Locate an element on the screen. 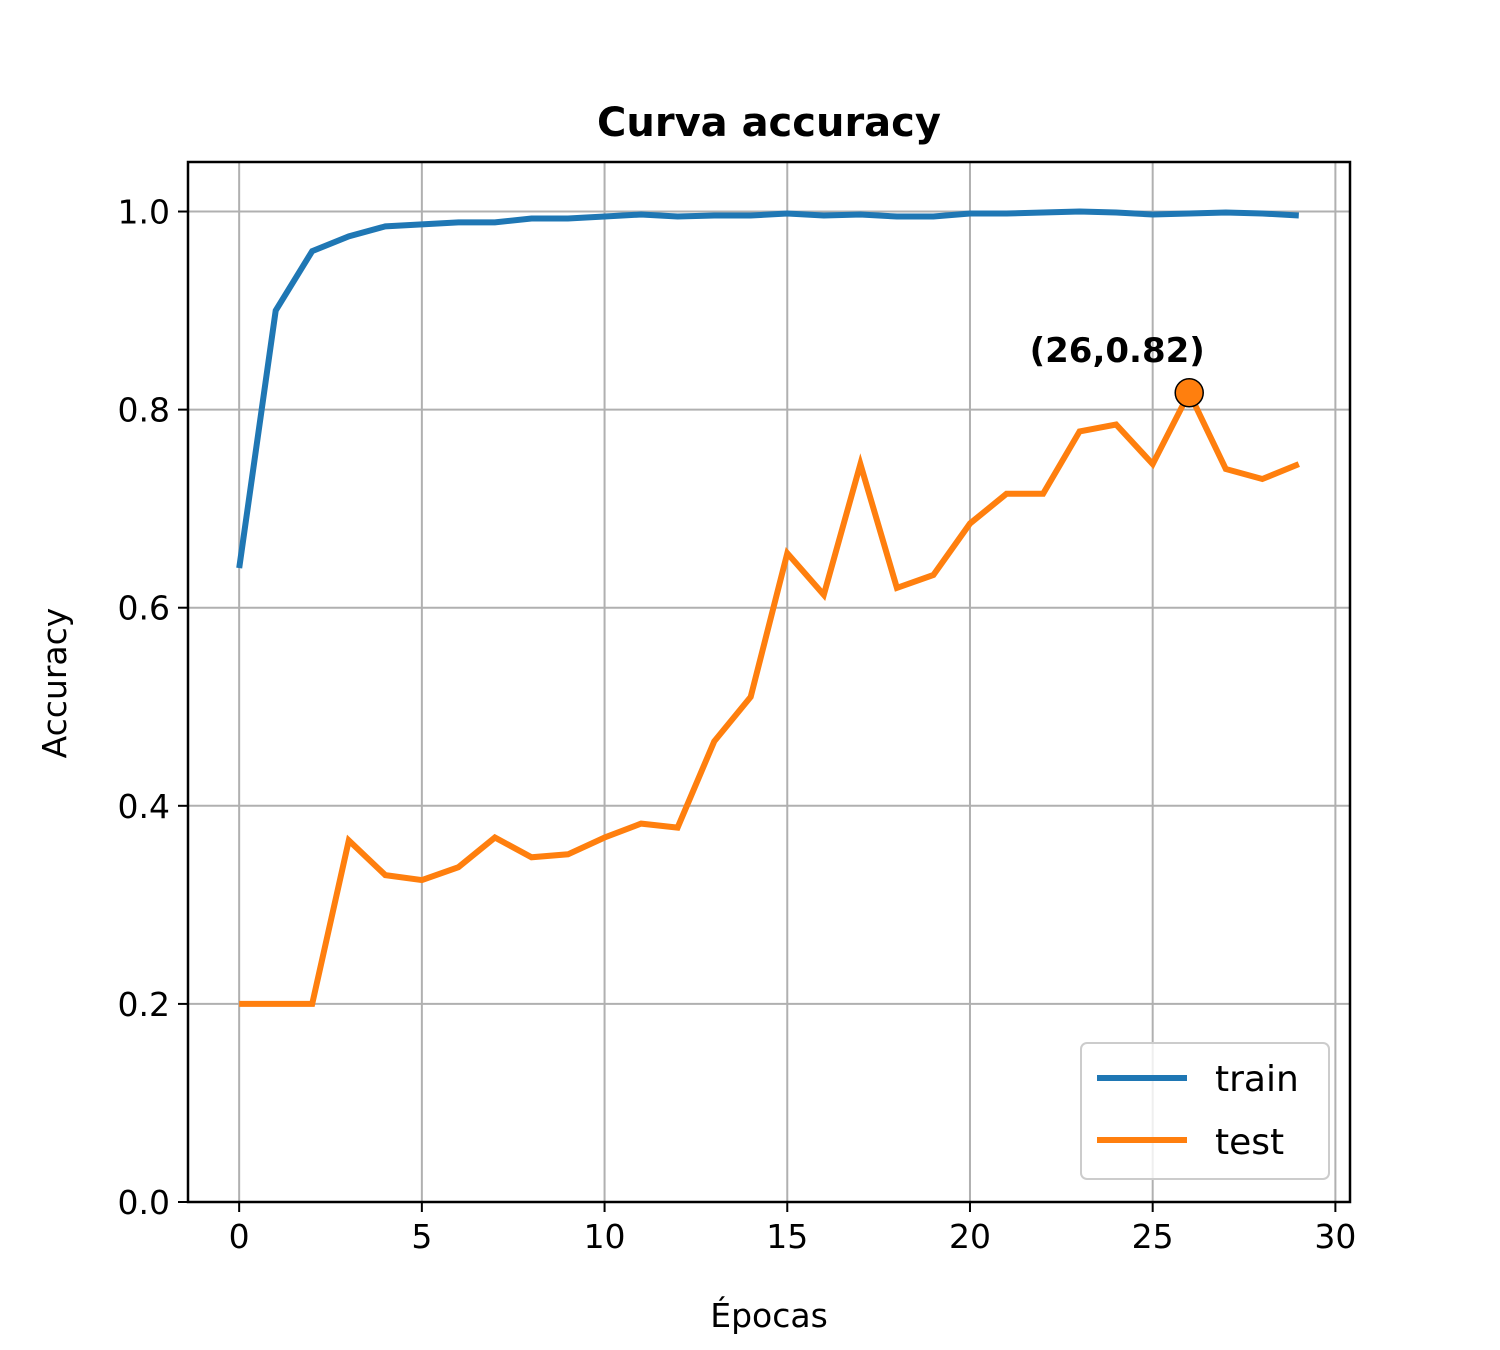  y-tick-label: 0.0 is located at coordinates (144, 1202).